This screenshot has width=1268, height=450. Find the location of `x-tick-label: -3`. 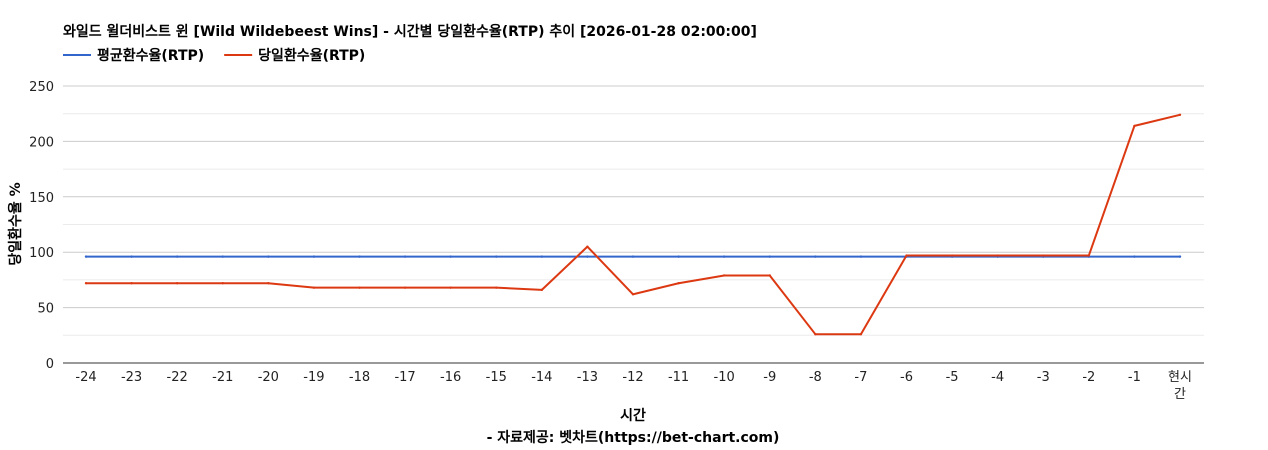

x-tick-label: -3 is located at coordinates (1043, 377).